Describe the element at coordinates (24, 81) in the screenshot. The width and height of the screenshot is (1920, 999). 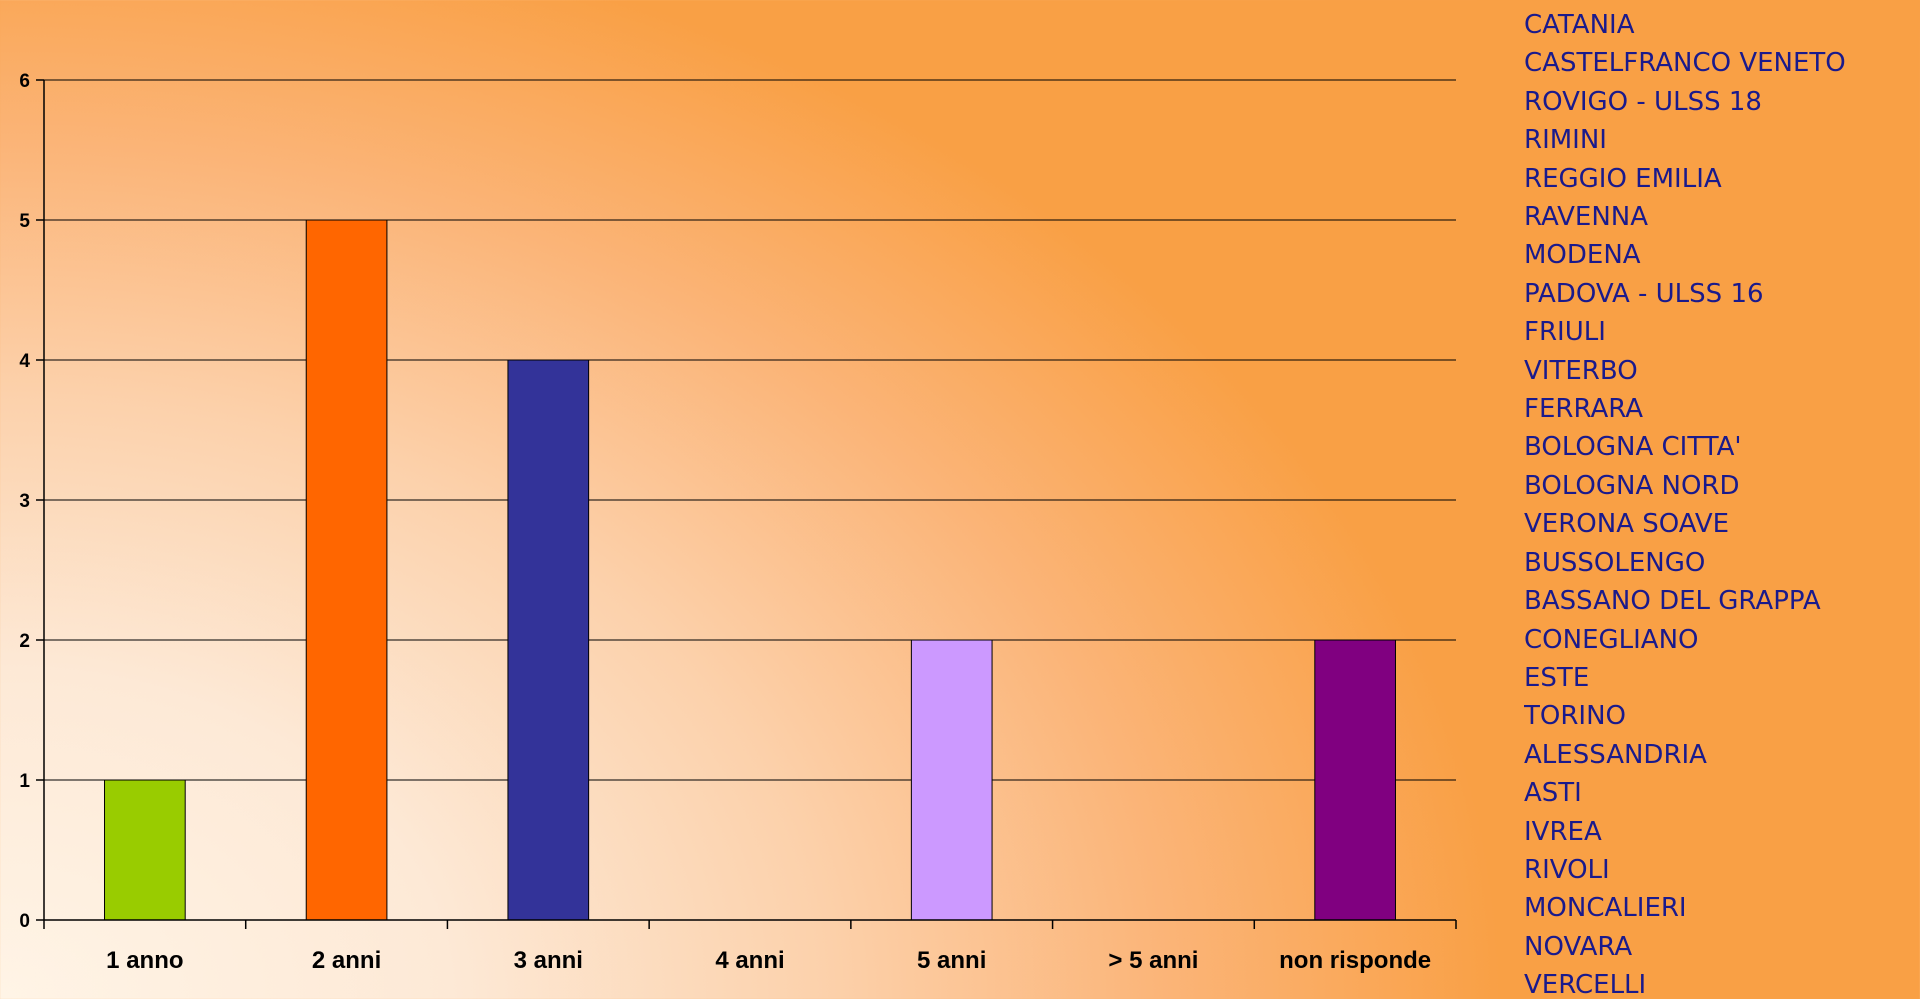
I see `y-tick-label: 6` at that location.